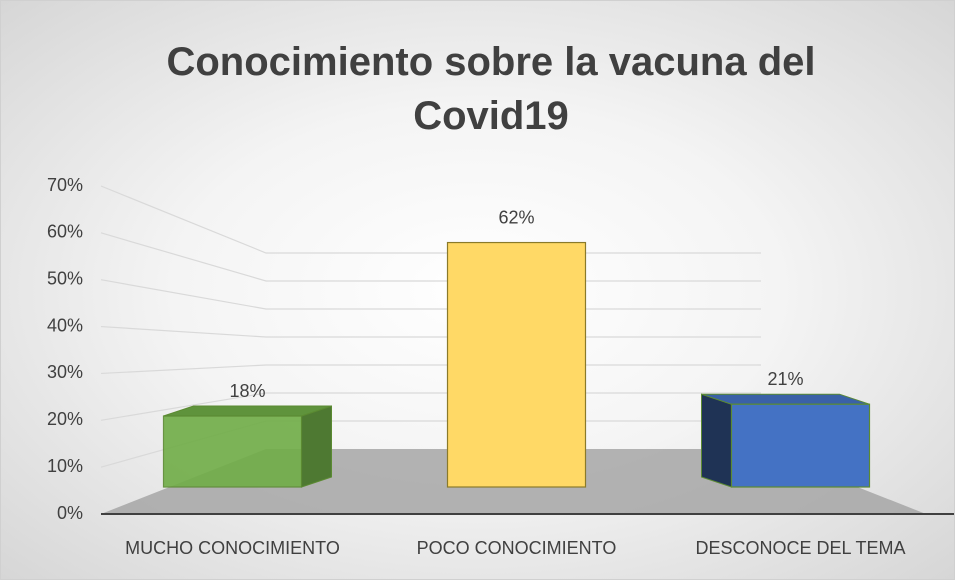 Image resolution: width=955 pixels, height=580 pixels. Describe the element at coordinates (65, 232) in the screenshot. I see `y-tick-label: 60%` at that location.